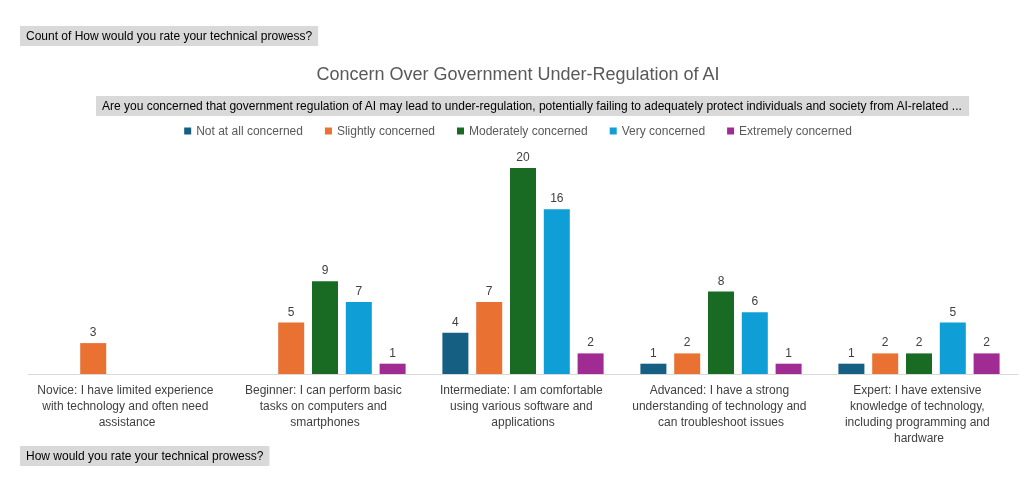  What do you see at coordinates (795, 131) in the screenshot?
I see `legend-label: Extremely concerned` at bounding box center [795, 131].